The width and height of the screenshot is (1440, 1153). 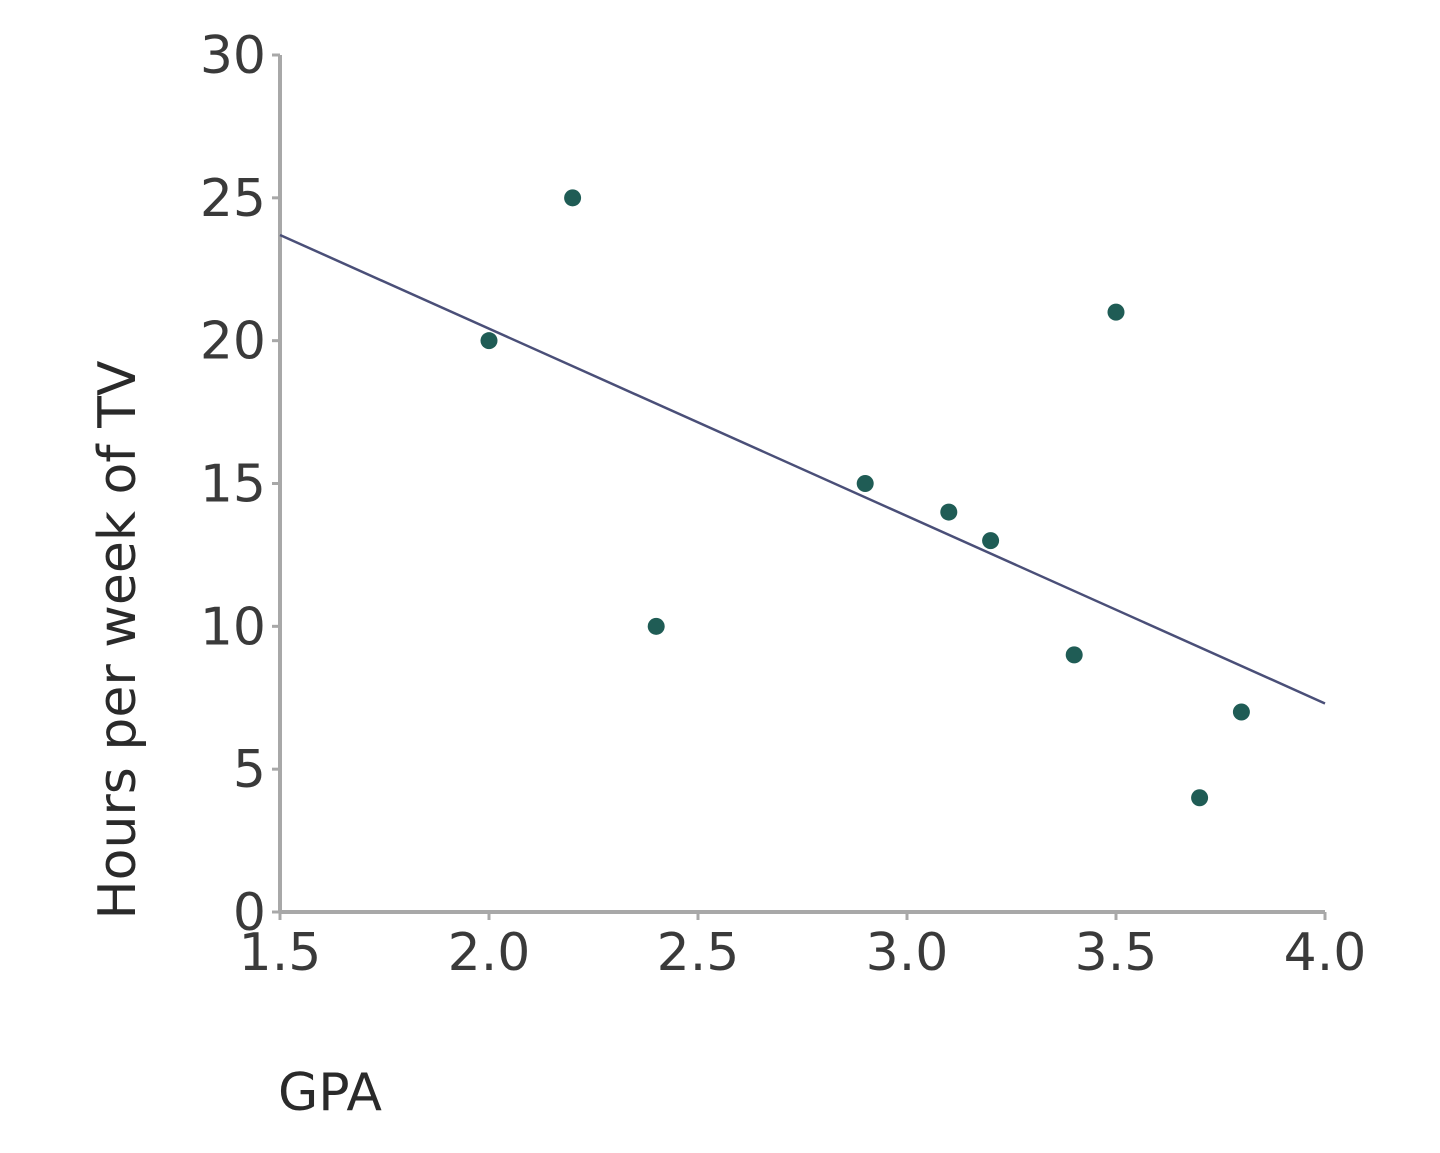 I want to click on x-axis-title: GPA, so click(x=330, y=1093).